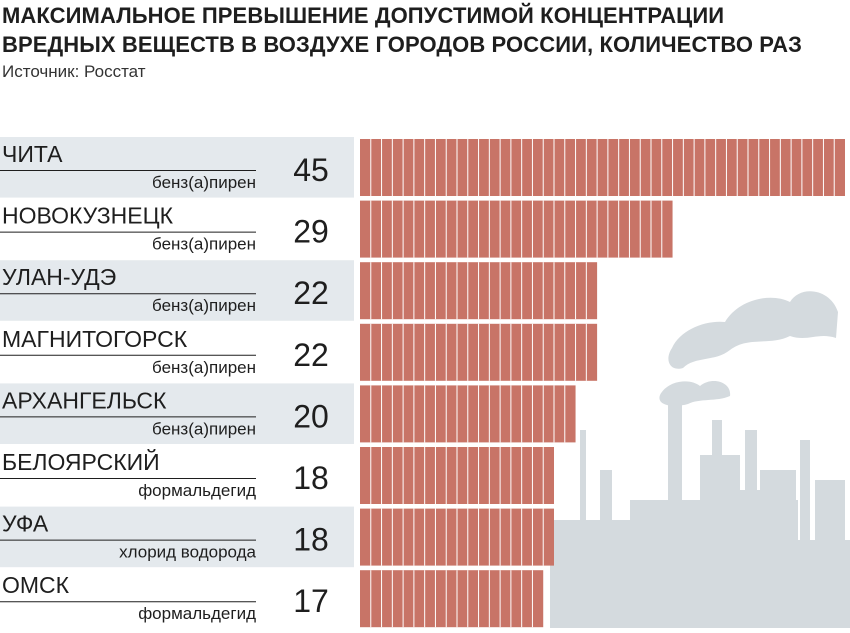 The width and height of the screenshot is (850, 633). What do you see at coordinates (311, 170) in the screenshot?
I see `value-label: 45` at bounding box center [311, 170].